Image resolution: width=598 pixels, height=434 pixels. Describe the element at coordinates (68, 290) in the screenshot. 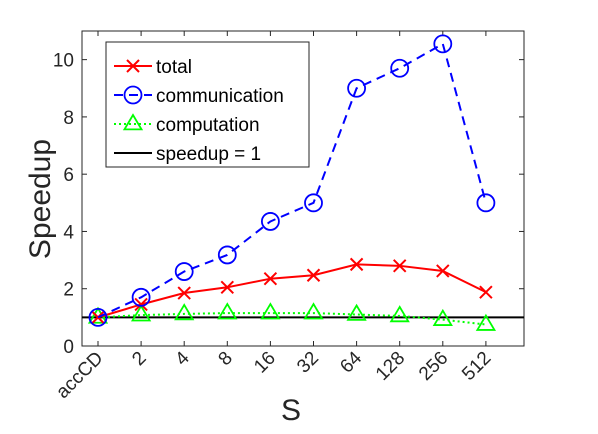

I see `y-tick-label: 2` at that location.